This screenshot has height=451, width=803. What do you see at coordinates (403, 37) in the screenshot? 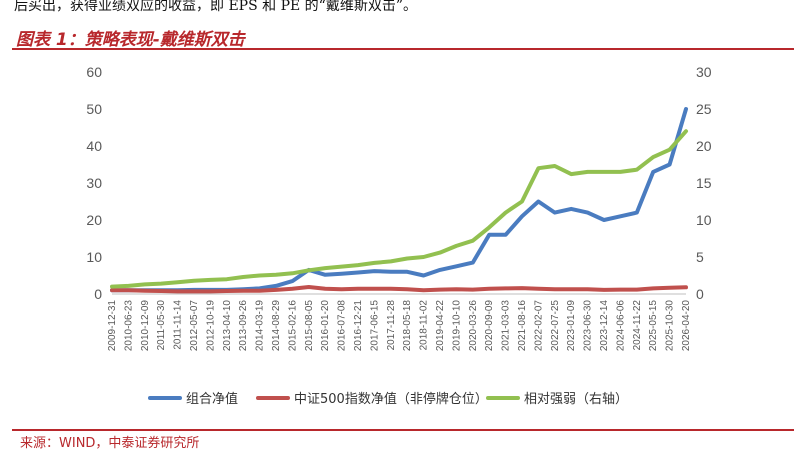
I see `figure-title-bar: 图表 1：策略表现-戴维斯双击` at bounding box center [403, 37].